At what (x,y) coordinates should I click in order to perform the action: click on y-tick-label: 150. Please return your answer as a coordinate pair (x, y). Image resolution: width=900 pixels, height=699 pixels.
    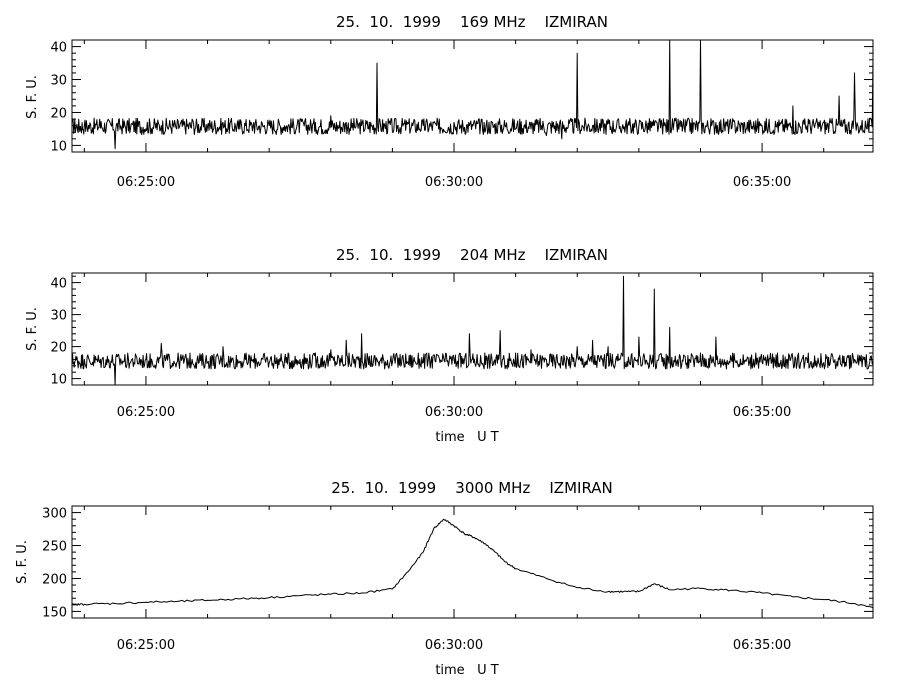
    Looking at the image, I should click on (54, 612).